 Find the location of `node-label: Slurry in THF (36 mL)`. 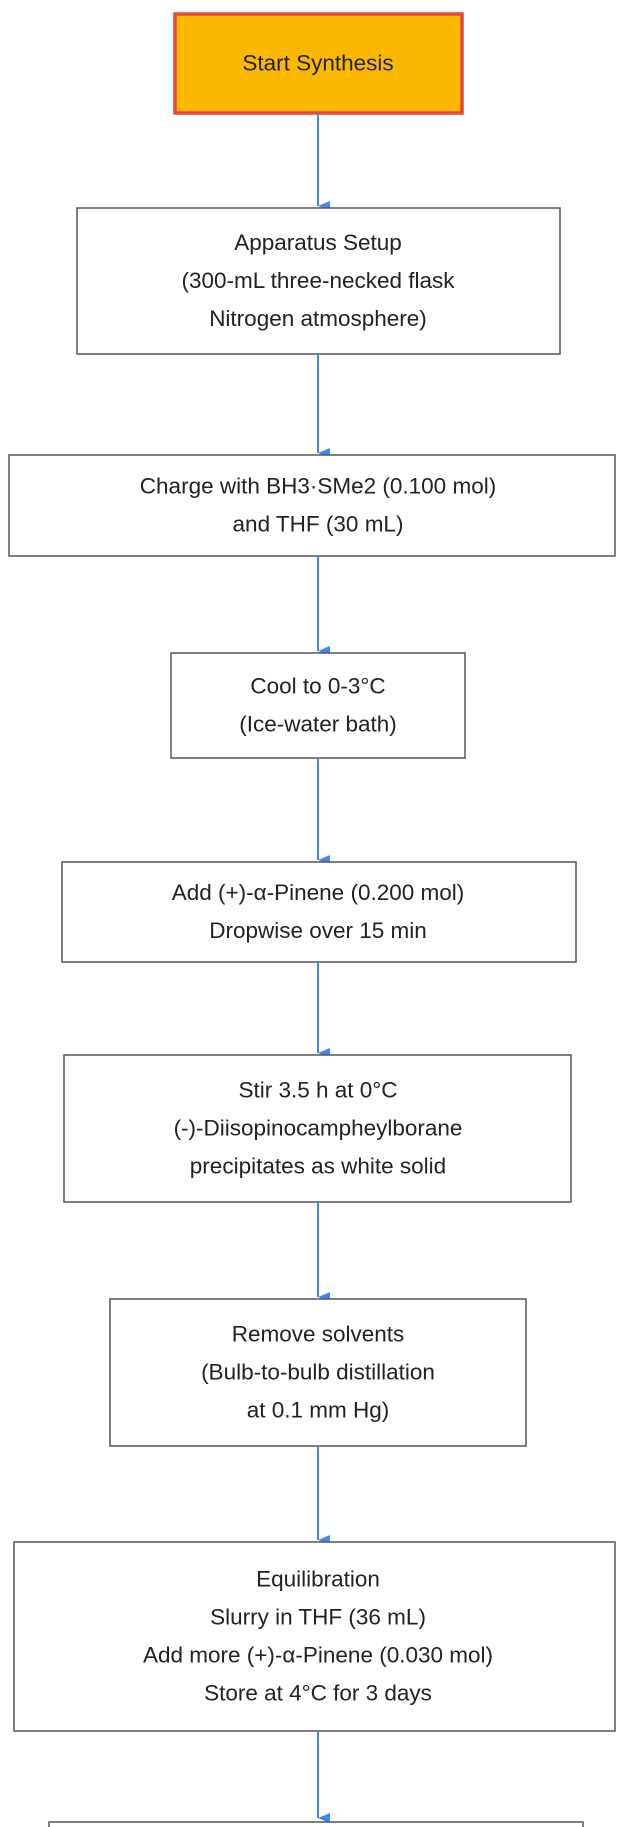

node-label: Slurry in THF (36 mL) is located at coordinates (318, 1616).